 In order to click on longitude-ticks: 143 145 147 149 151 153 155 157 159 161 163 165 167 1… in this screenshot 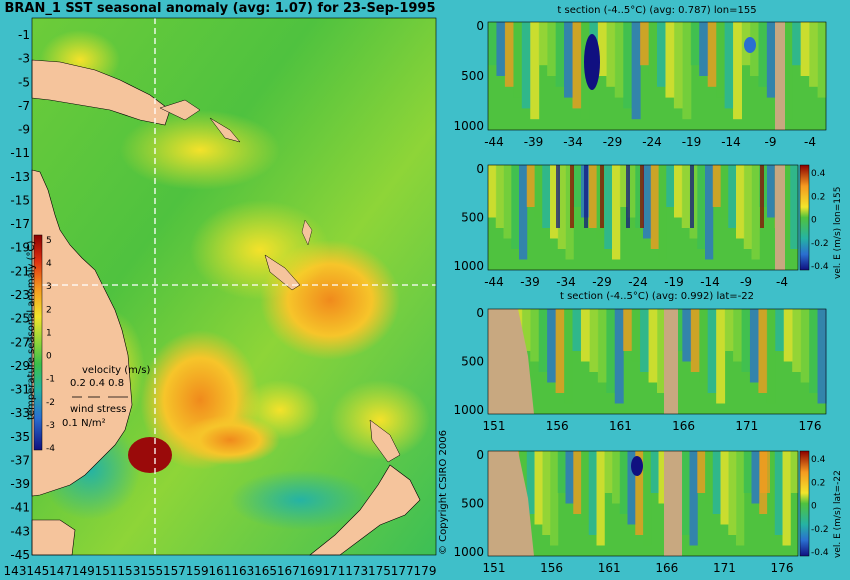, I will do `click(220, 571)`.